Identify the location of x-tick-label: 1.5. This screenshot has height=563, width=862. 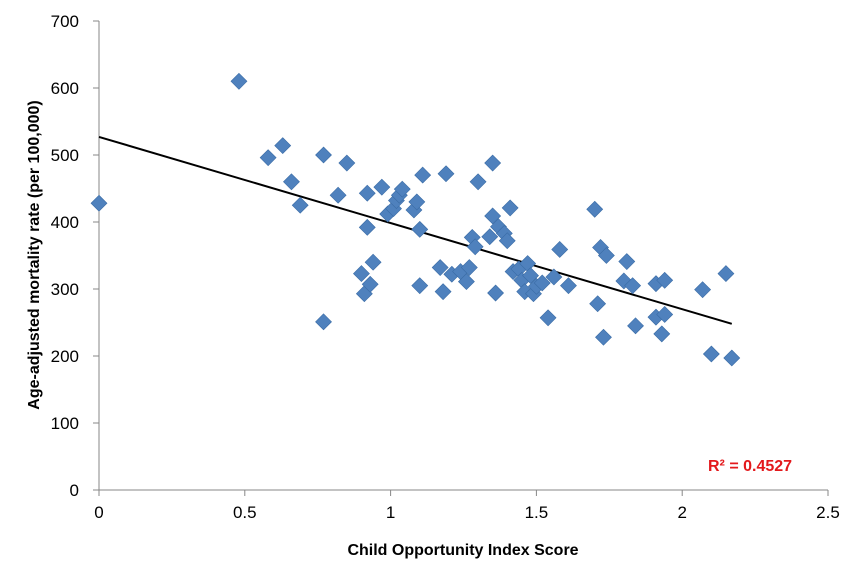
(537, 512).